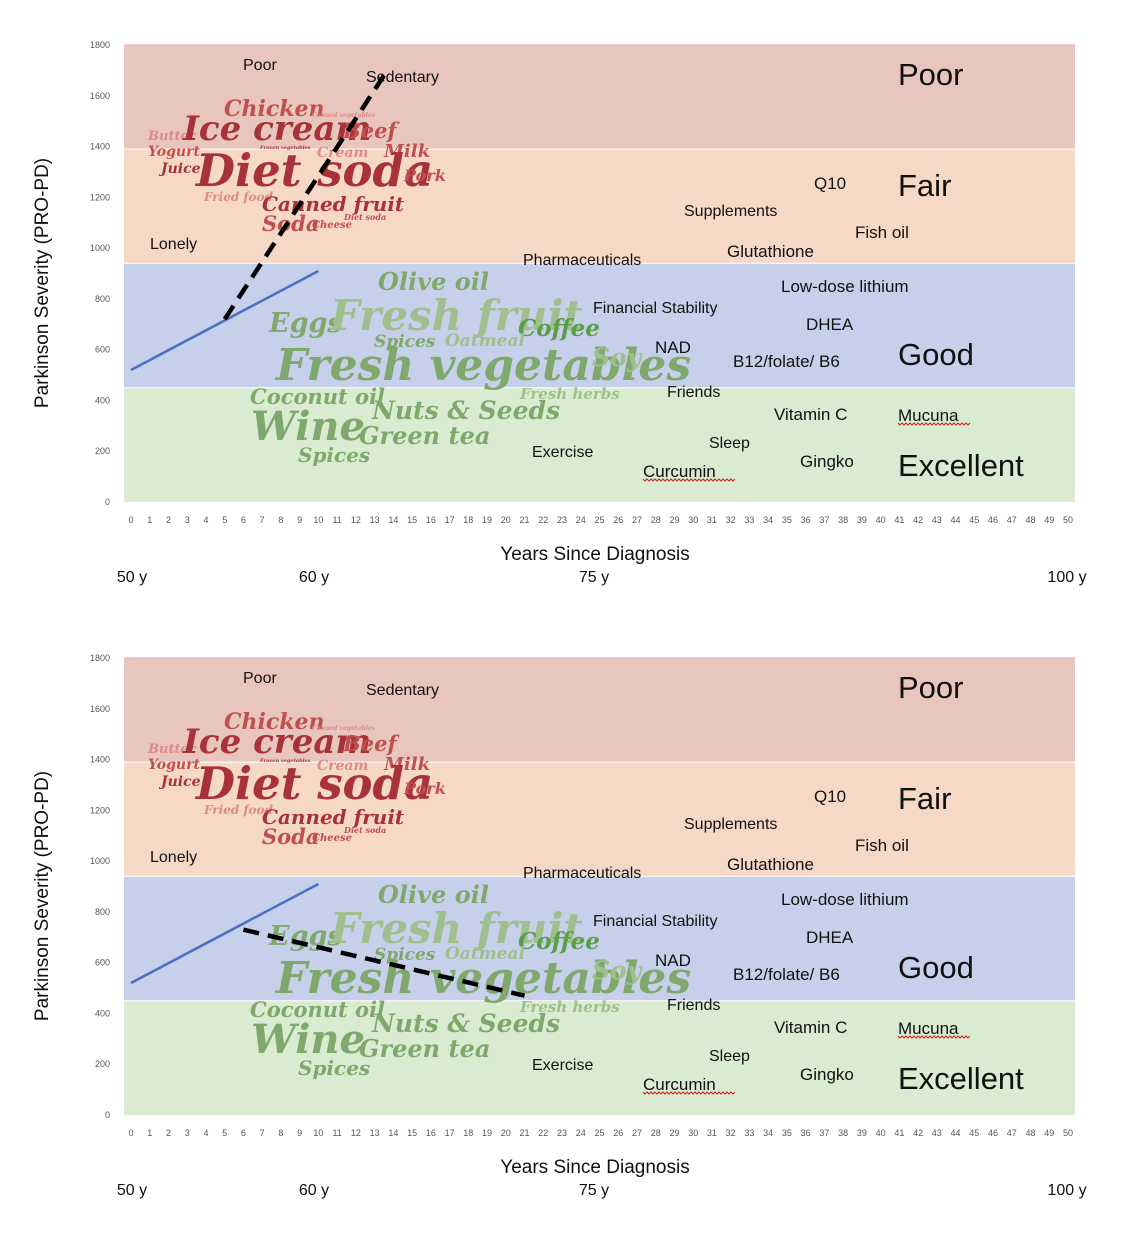  I want to click on zone-label-excellent: Excellent, so click(961, 1078).